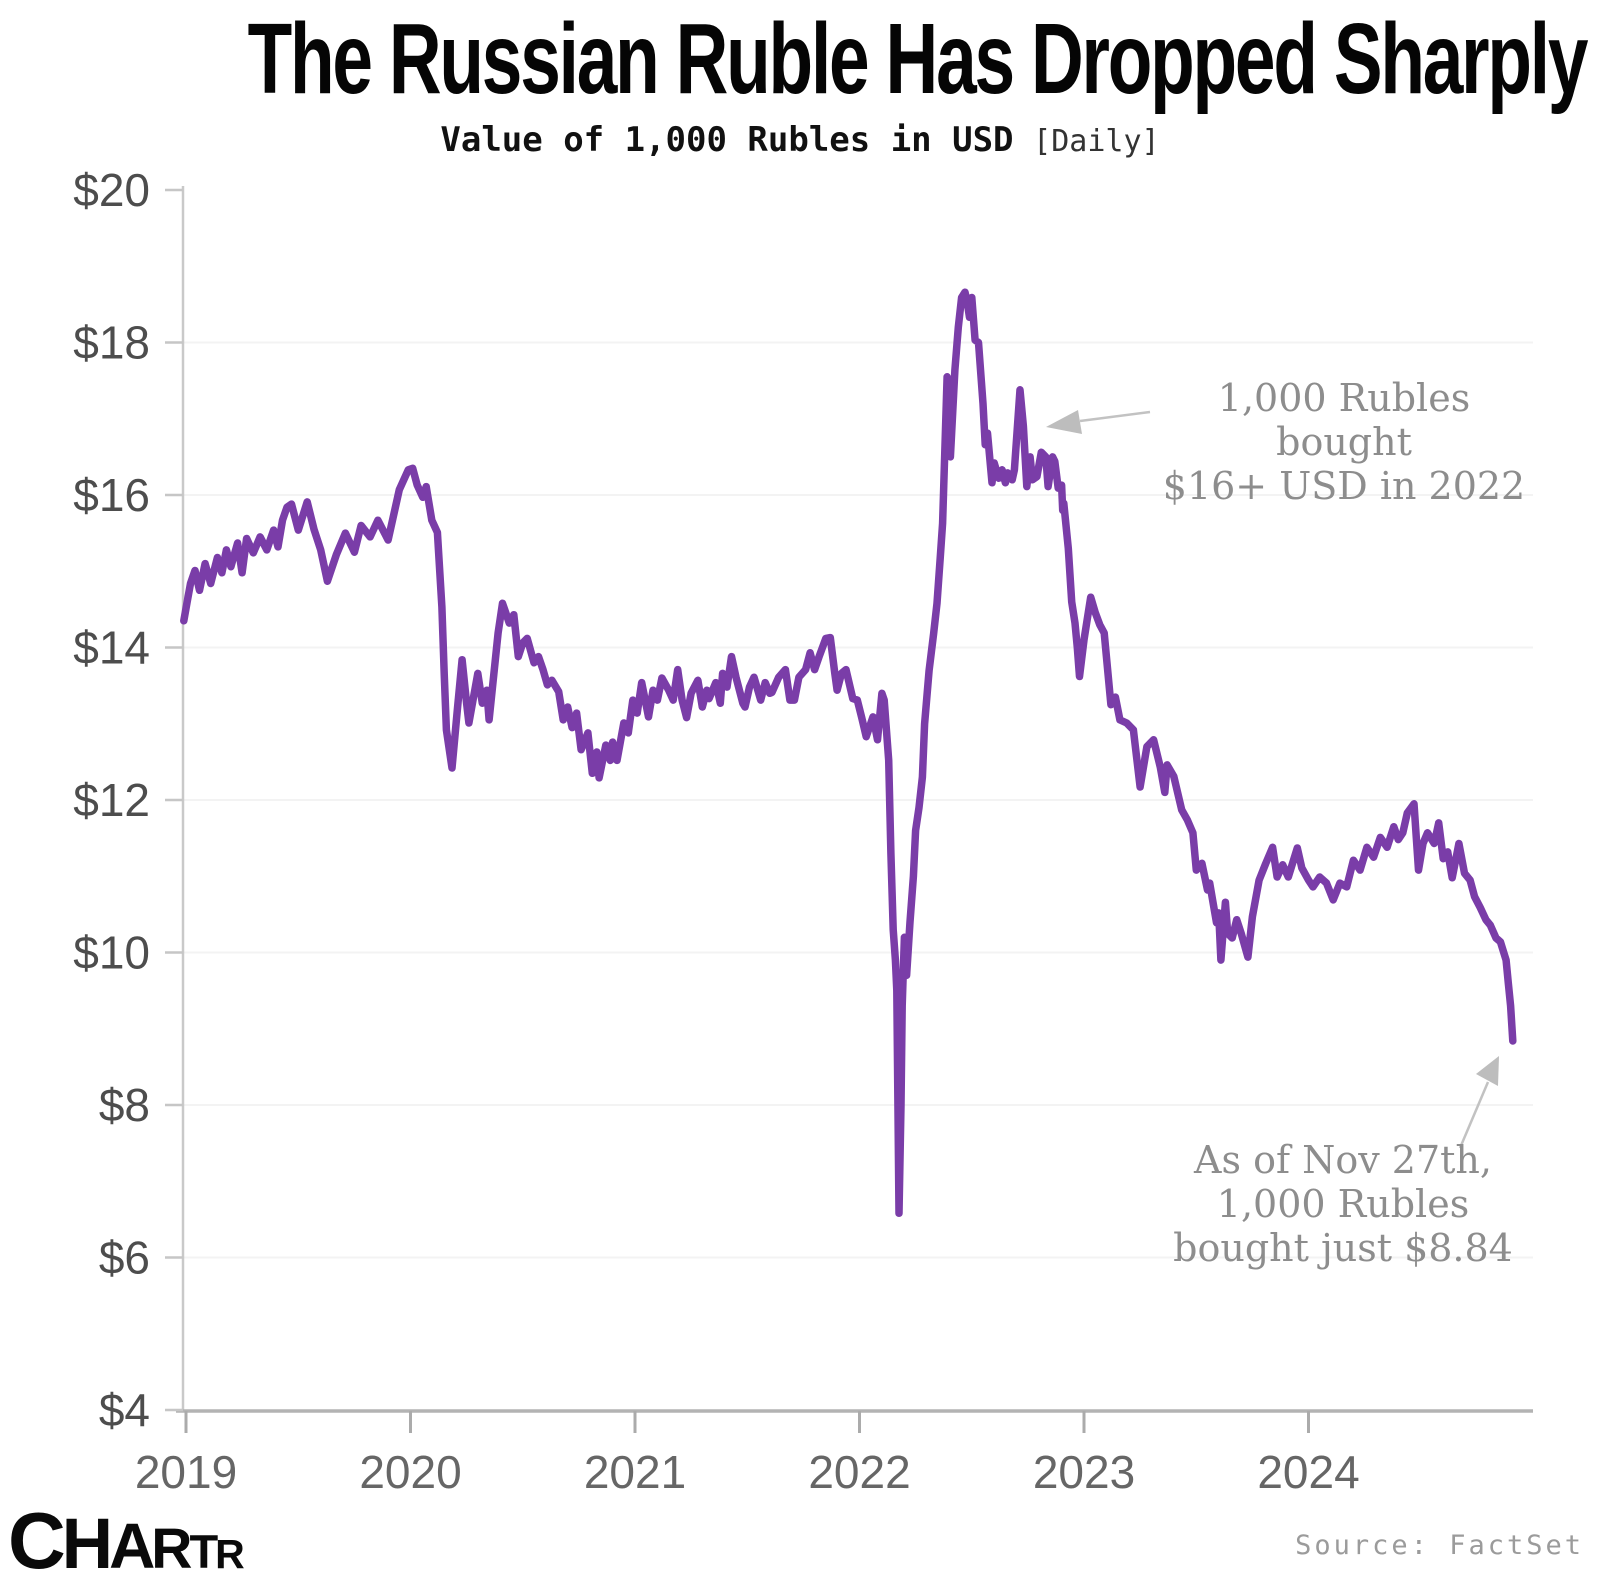 The image size is (1600, 1585). Describe the element at coordinates (1096, 141) in the screenshot. I see `subtitle-frequency-tag: [Daily]` at that location.